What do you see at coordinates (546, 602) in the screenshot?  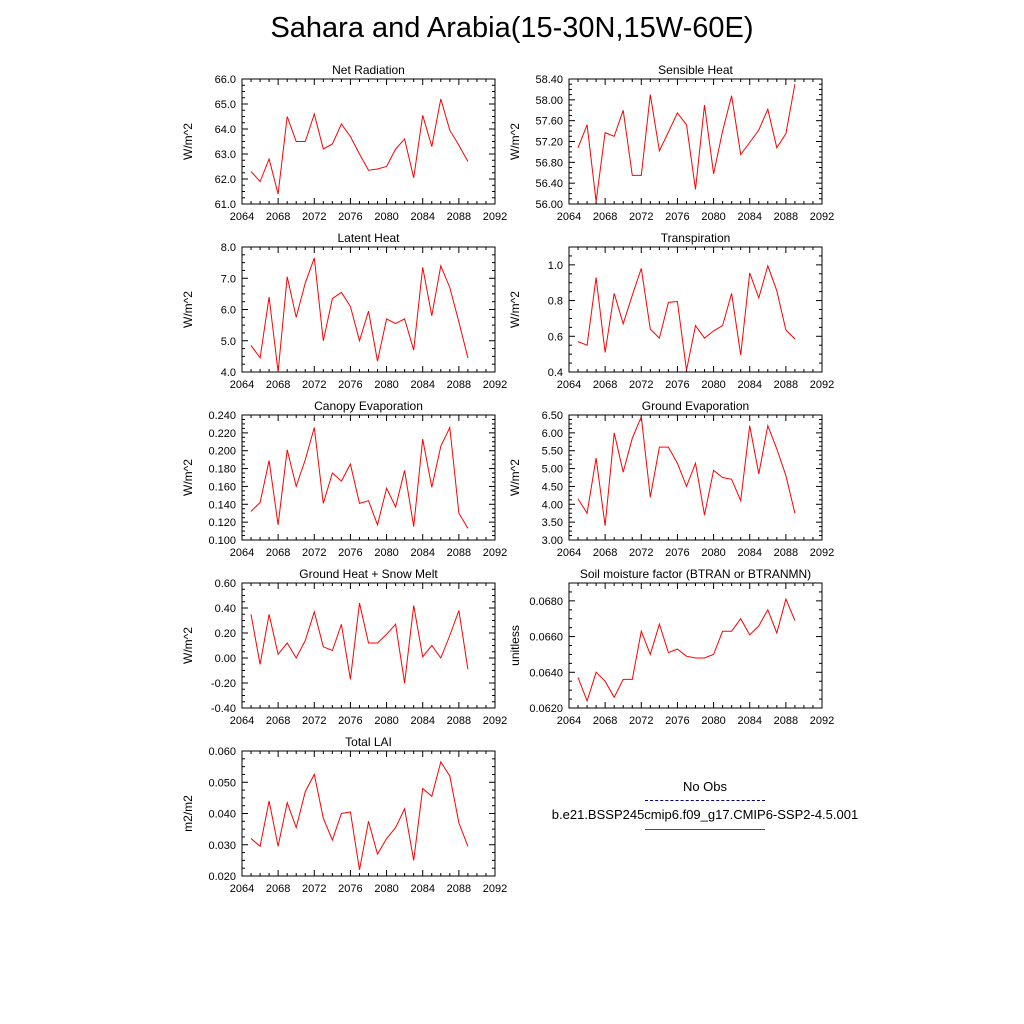 I see `y-tick-label: 0.0680` at bounding box center [546, 602].